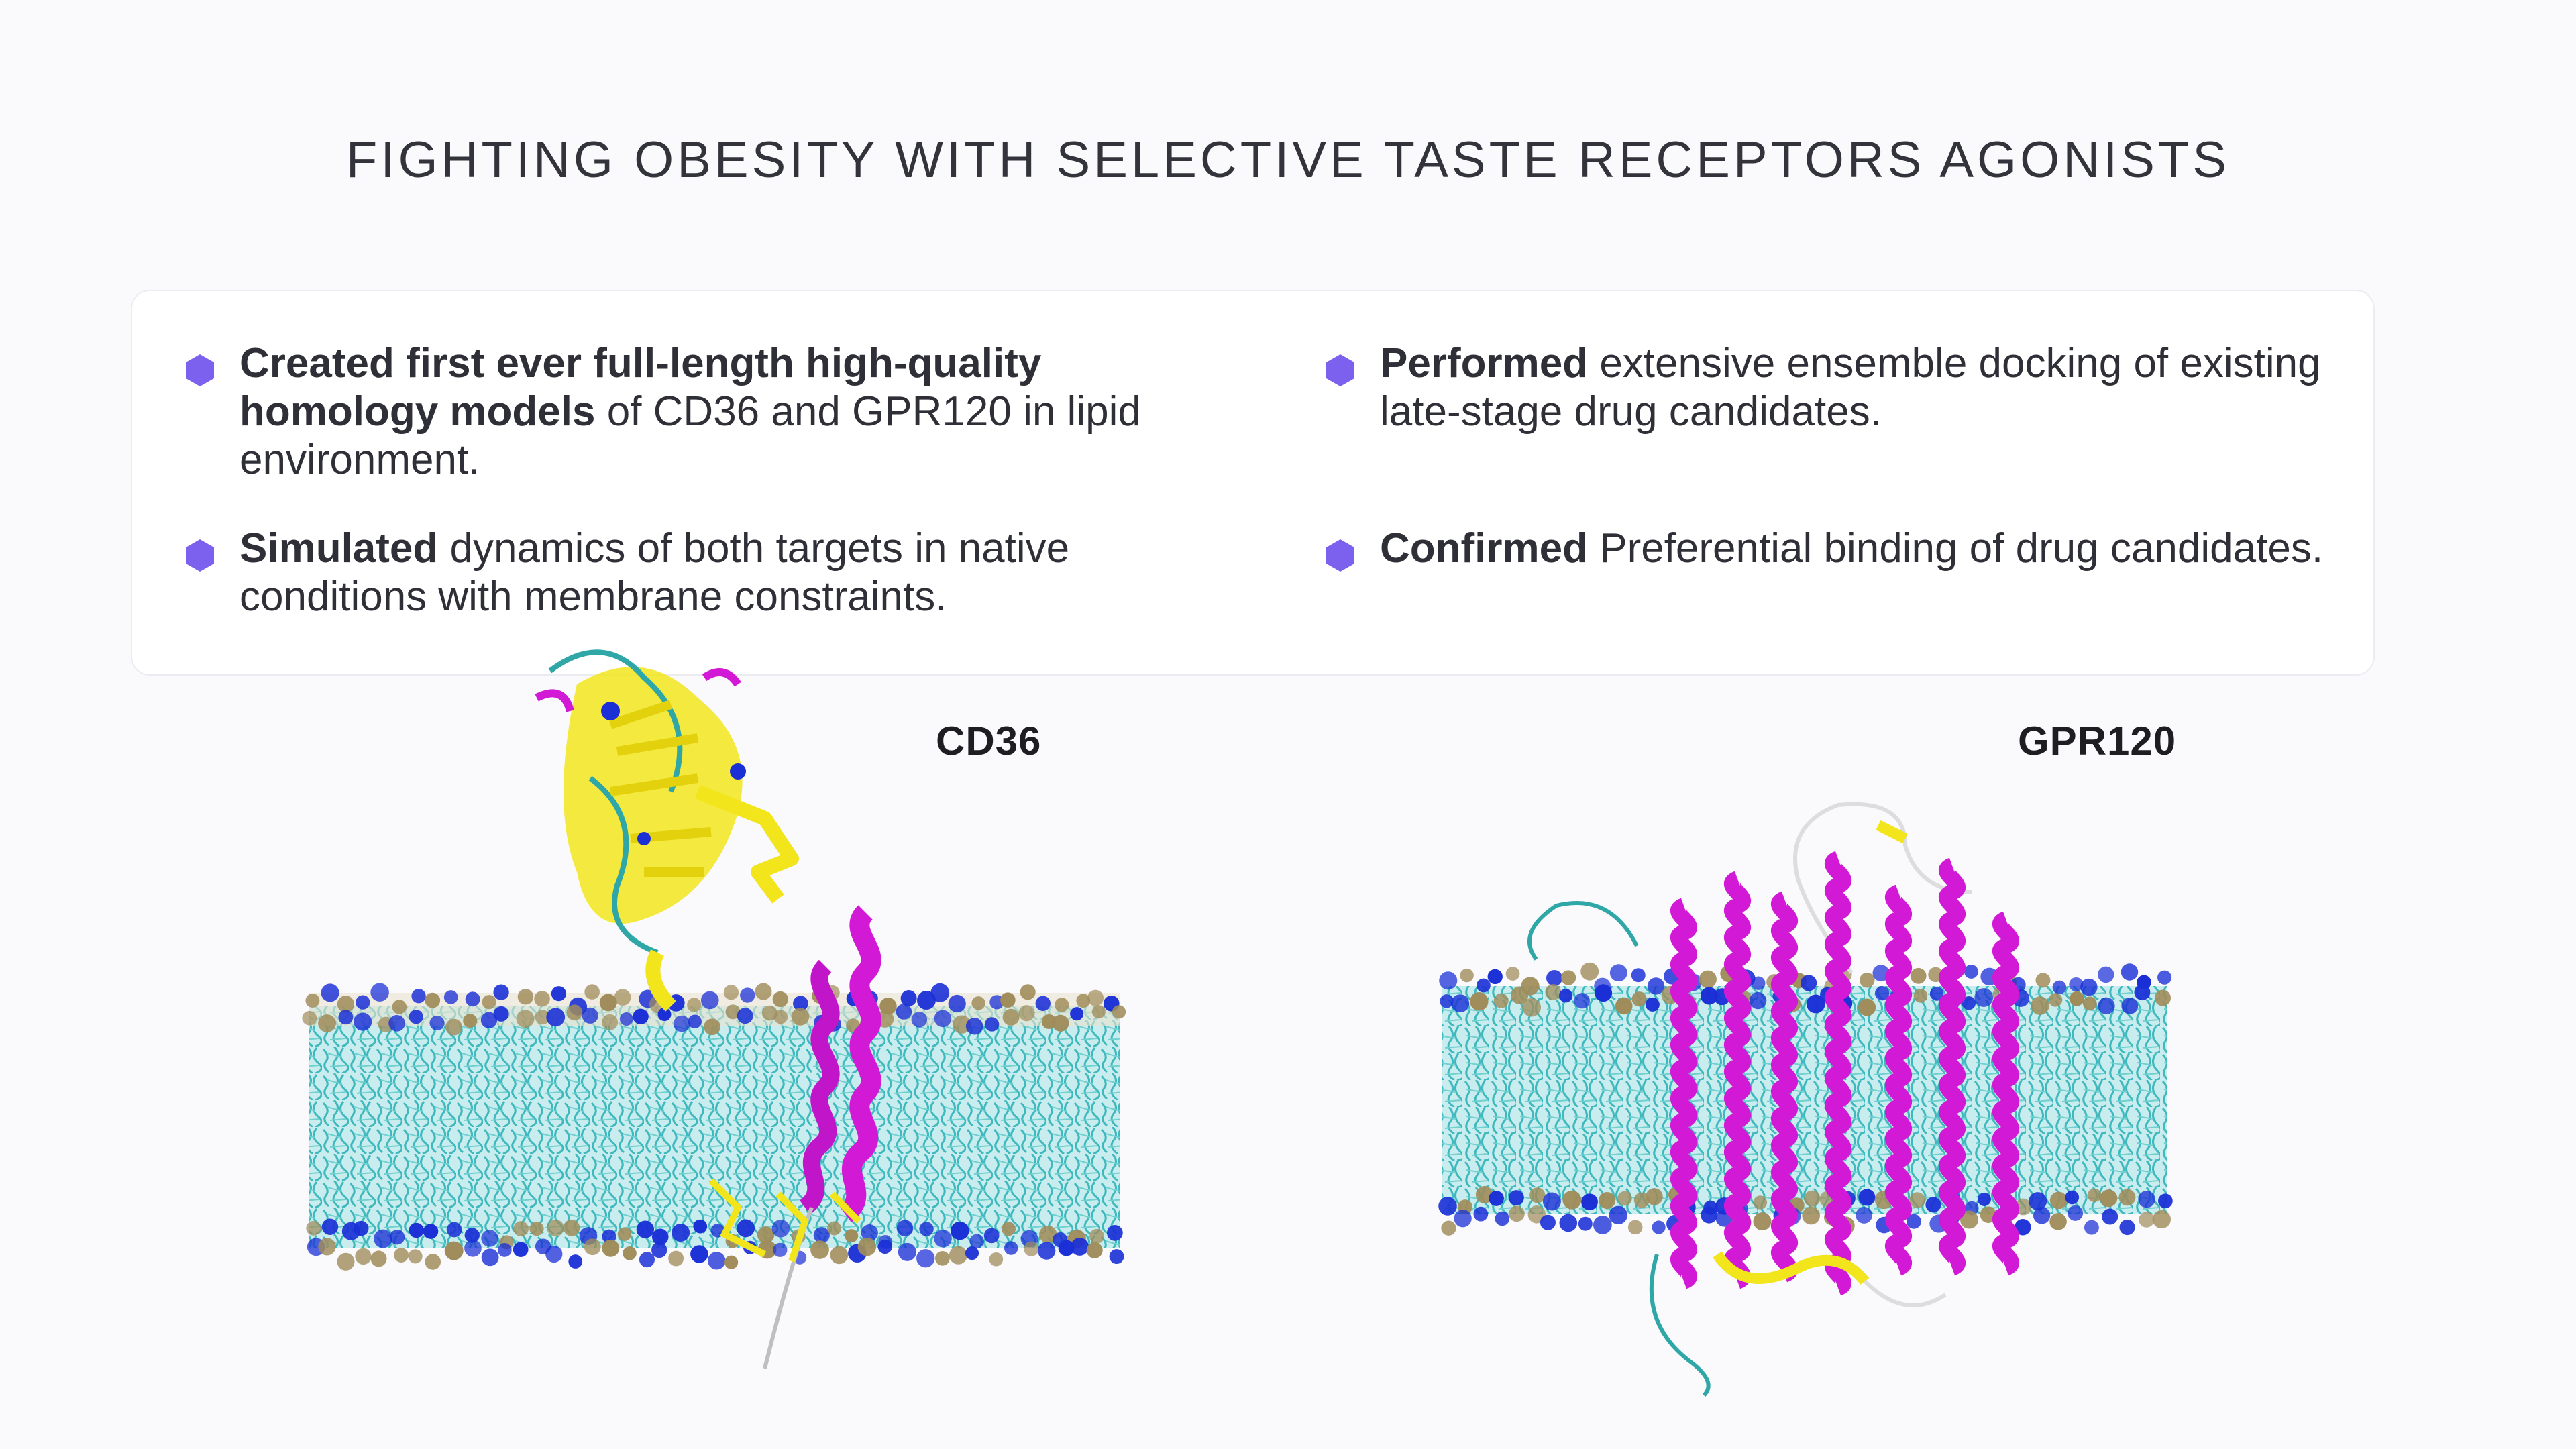 This screenshot has height=1449, width=2576. What do you see at coordinates (1484, 363) in the screenshot?
I see `bullet-bold-text: Performed` at bounding box center [1484, 363].